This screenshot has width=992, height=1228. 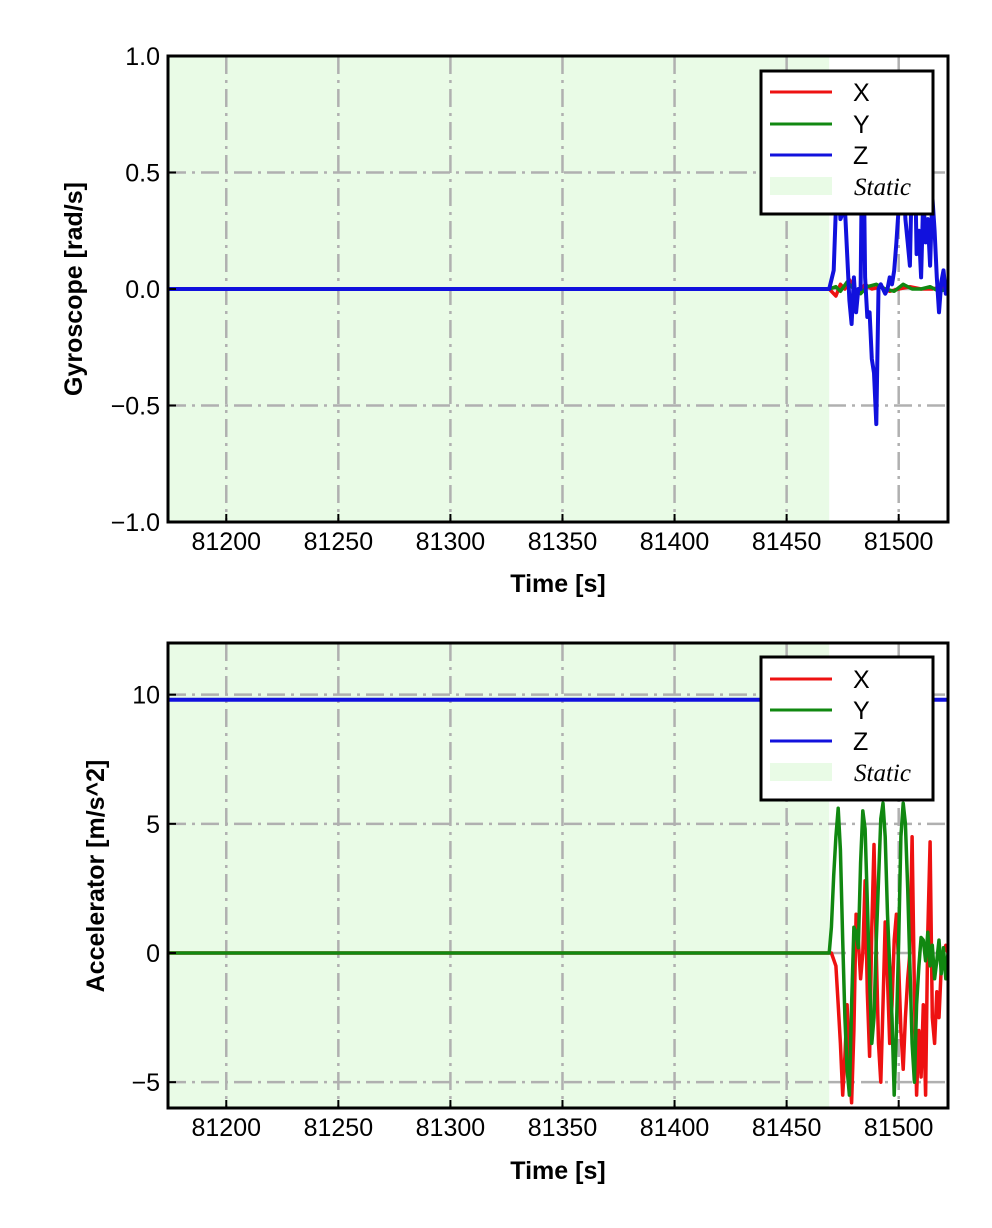 I want to click on y-tick-label: −0.5, so click(x=135, y=407).